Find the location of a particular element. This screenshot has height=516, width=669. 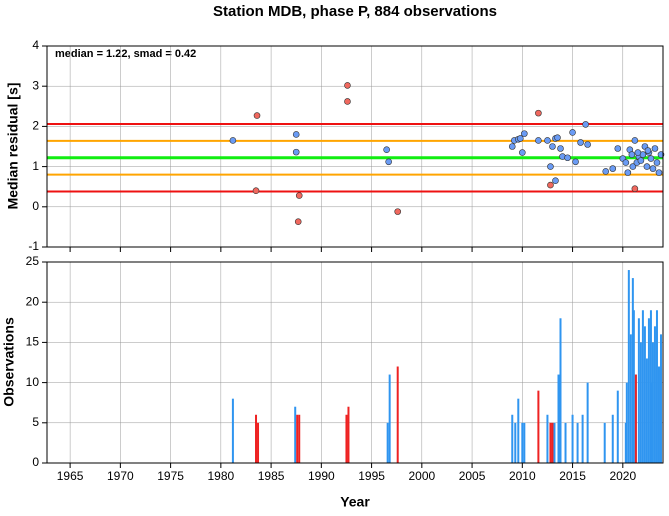

x-tick-label: 1970 is located at coordinates (120, 476).